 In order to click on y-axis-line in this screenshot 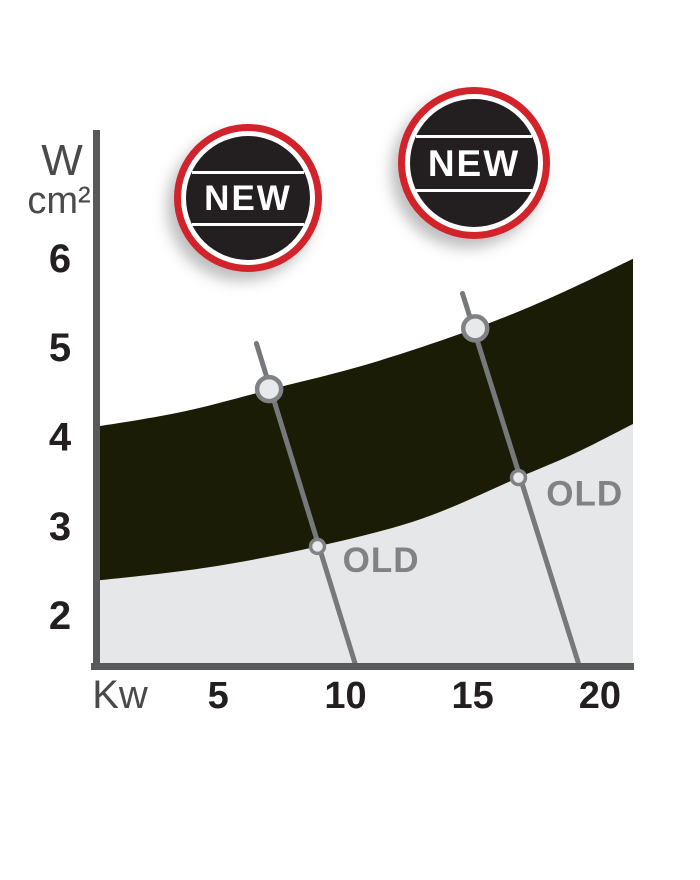, I will do `click(96, 400)`.